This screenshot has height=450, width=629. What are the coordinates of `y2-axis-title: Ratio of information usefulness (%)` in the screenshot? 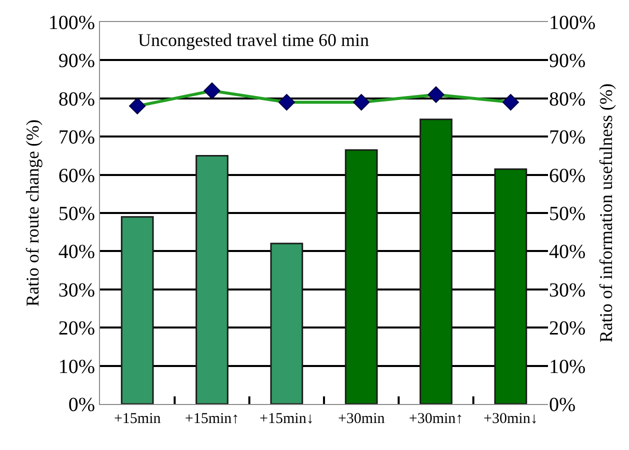 It's located at (606, 213).